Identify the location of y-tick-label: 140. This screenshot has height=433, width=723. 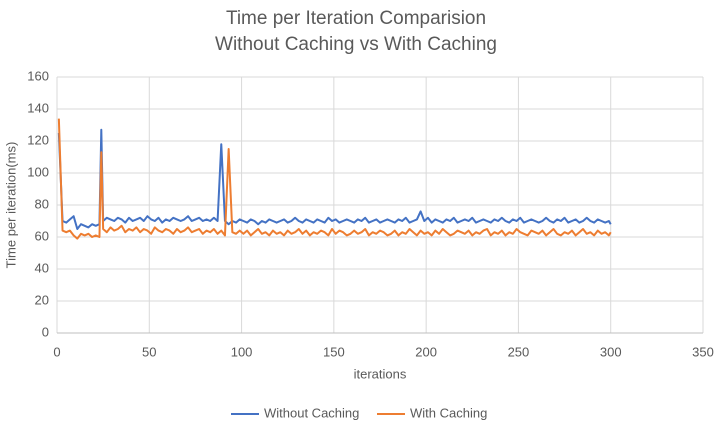
(38, 107).